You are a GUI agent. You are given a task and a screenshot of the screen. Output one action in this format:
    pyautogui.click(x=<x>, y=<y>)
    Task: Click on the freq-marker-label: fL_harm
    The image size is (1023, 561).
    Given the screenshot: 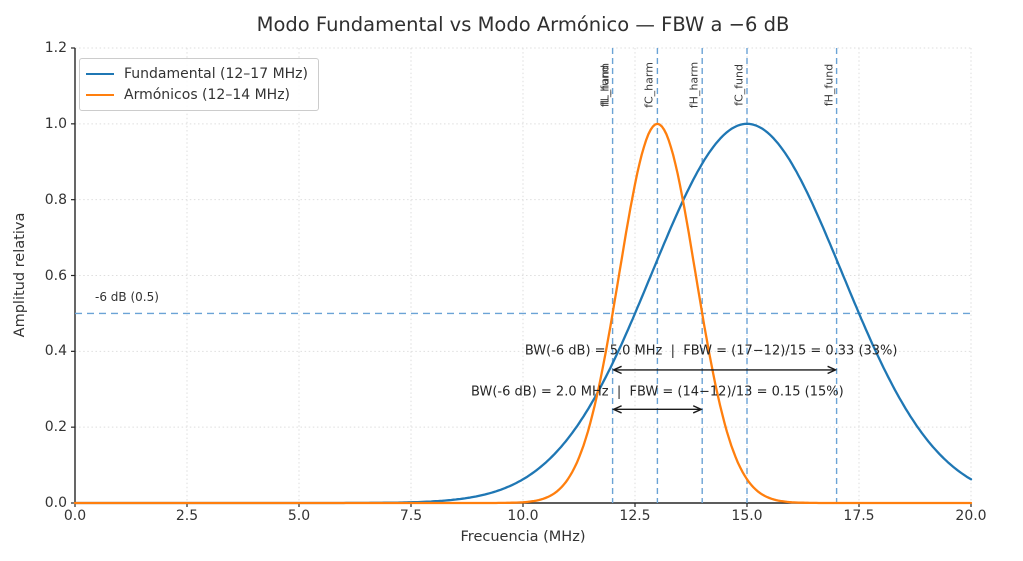 What is the action you would take?
    pyautogui.click(x=605, y=85)
    